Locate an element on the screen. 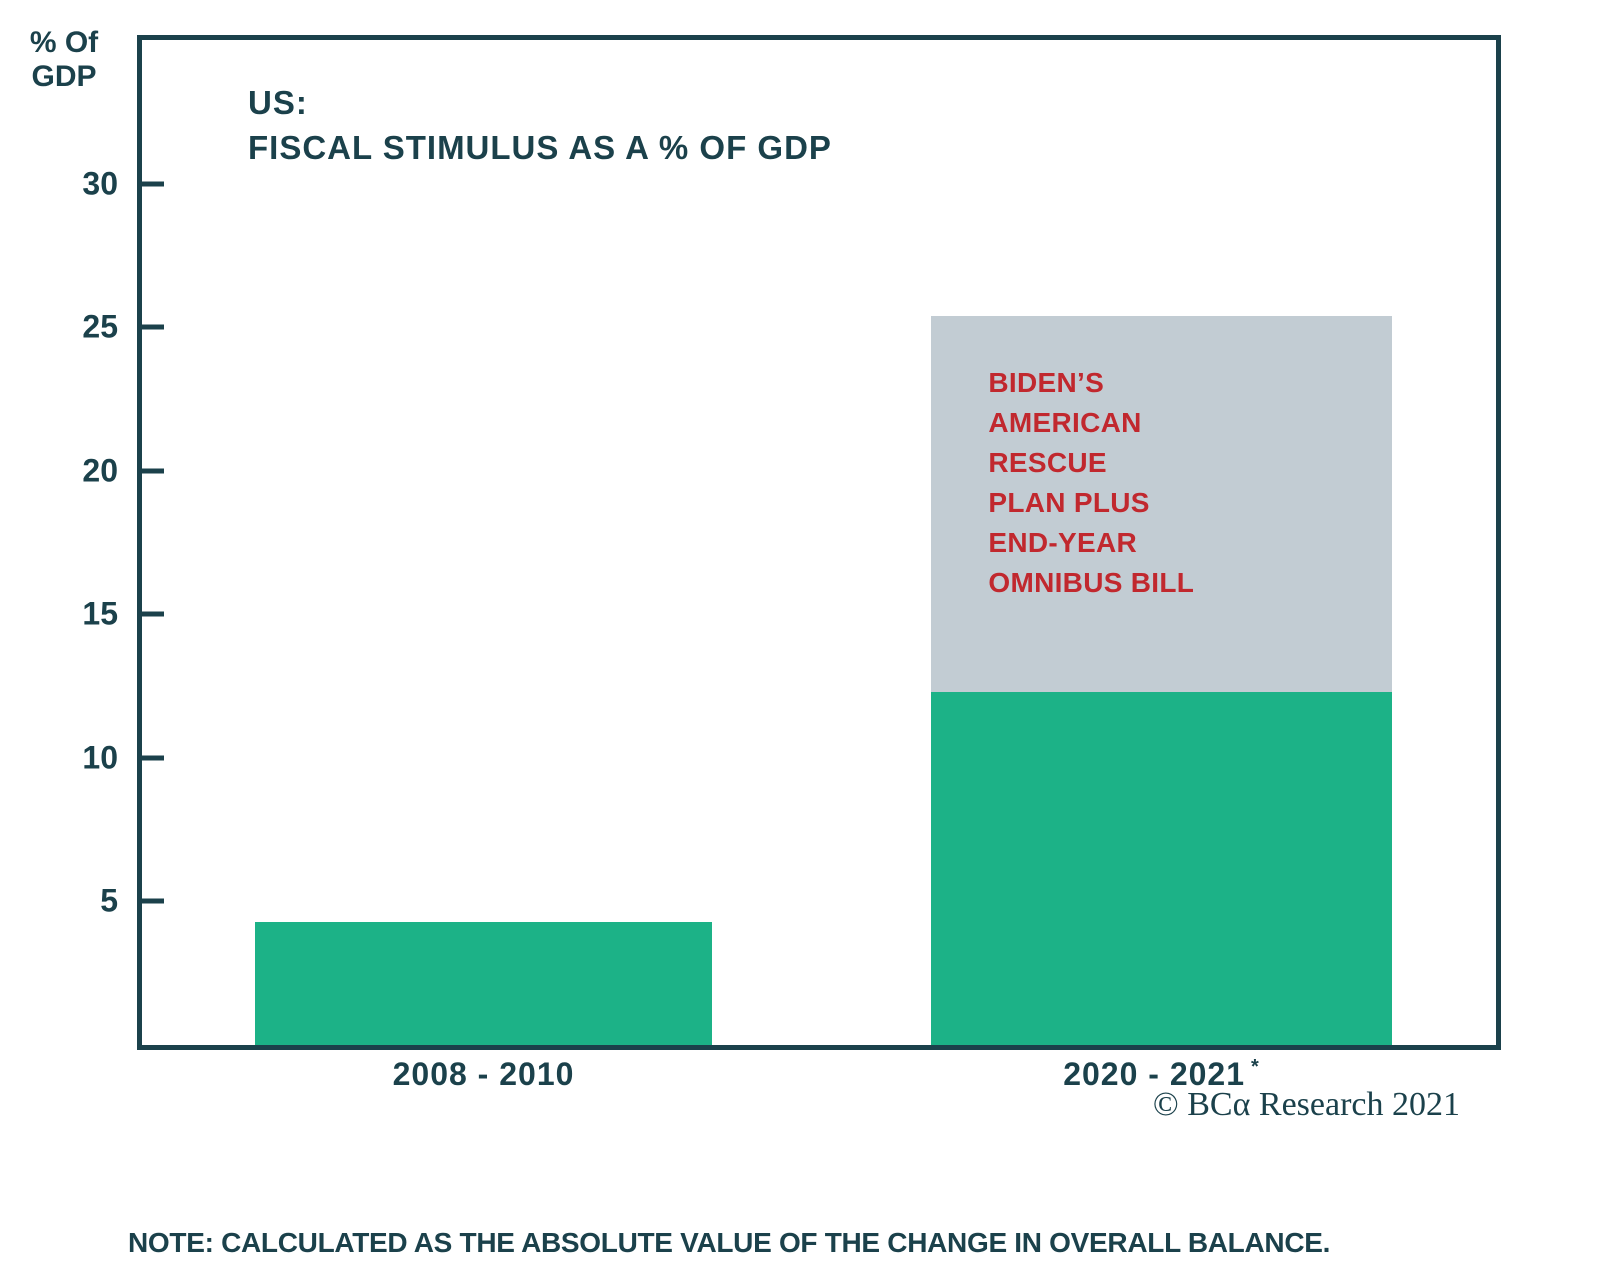 The width and height of the screenshot is (1600, 1281). chart-title-line1: US: is located at coordinates (278, 102).